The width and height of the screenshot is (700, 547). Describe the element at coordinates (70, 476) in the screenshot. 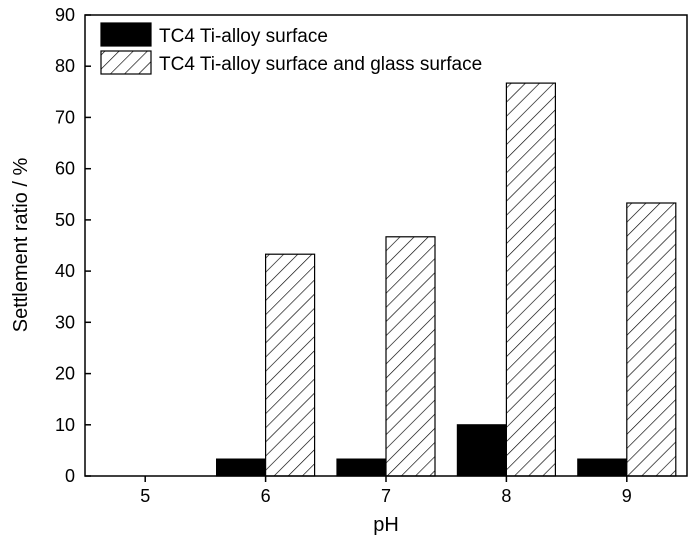

I see `y-tick-label: 0` at that location.